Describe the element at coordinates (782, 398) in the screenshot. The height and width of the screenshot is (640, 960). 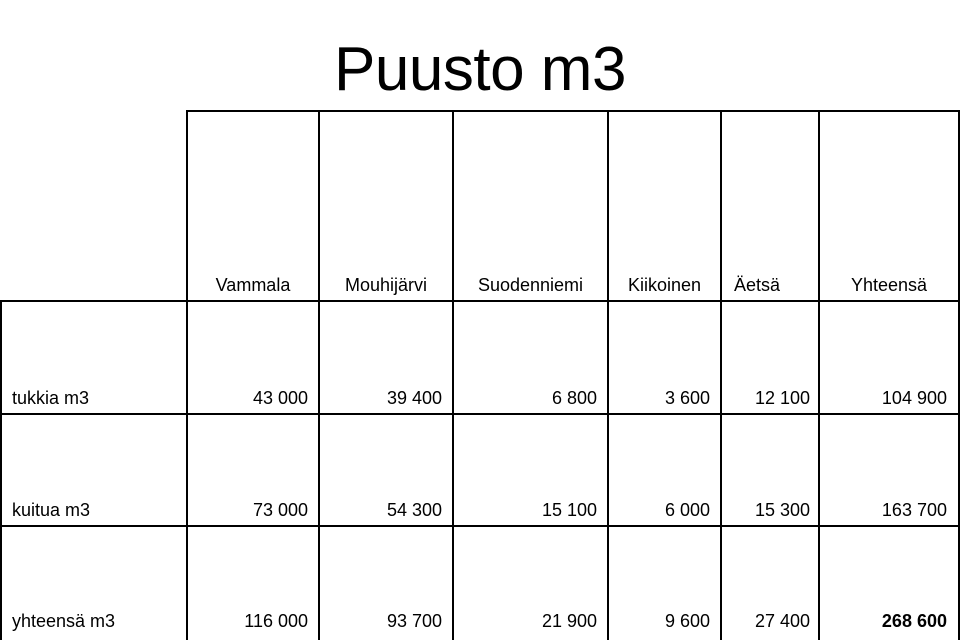
I see `table-cell: 12 100` at that location.